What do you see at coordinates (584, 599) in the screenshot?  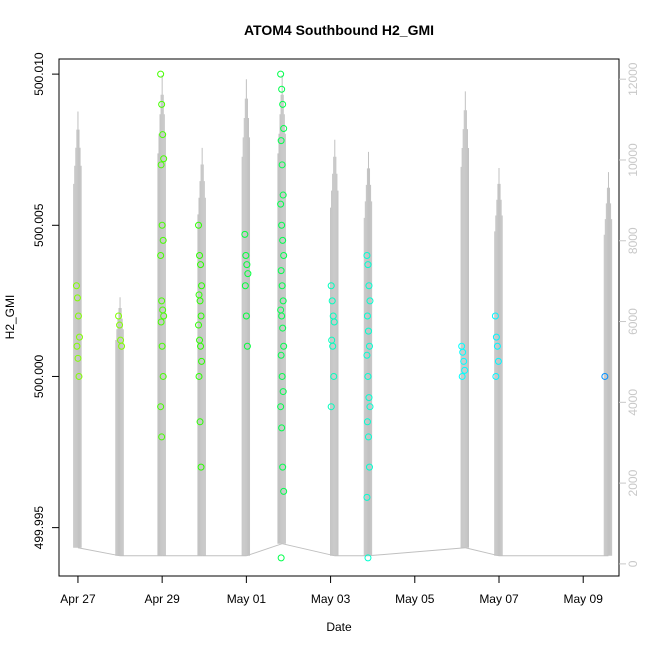 I see `x-tick-label: May 09` at bounding box center [584, 599].